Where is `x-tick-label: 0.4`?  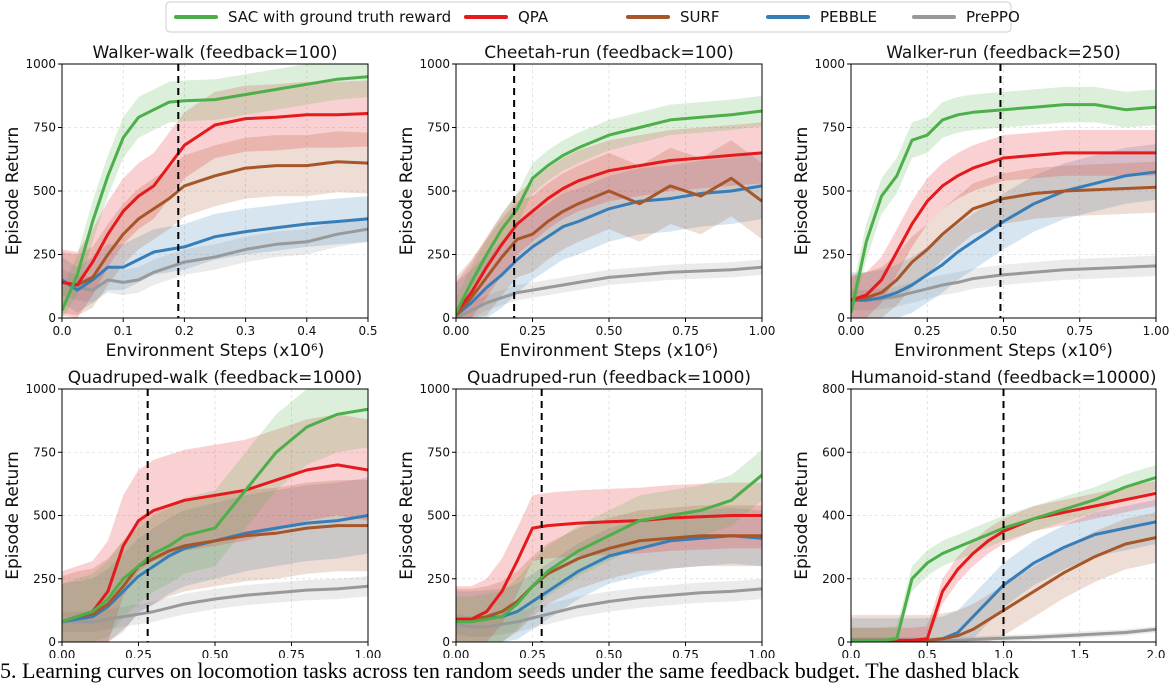
x-tick-label: 0.4 is located at coordinates (306, 331).